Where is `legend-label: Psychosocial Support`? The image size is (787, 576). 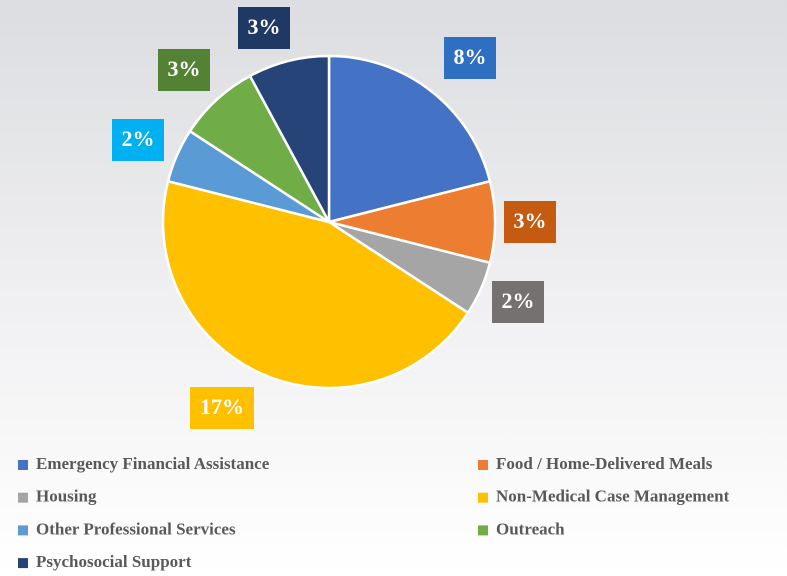
legend-label: Psychosocial Support is located at coordinates (114, 561).